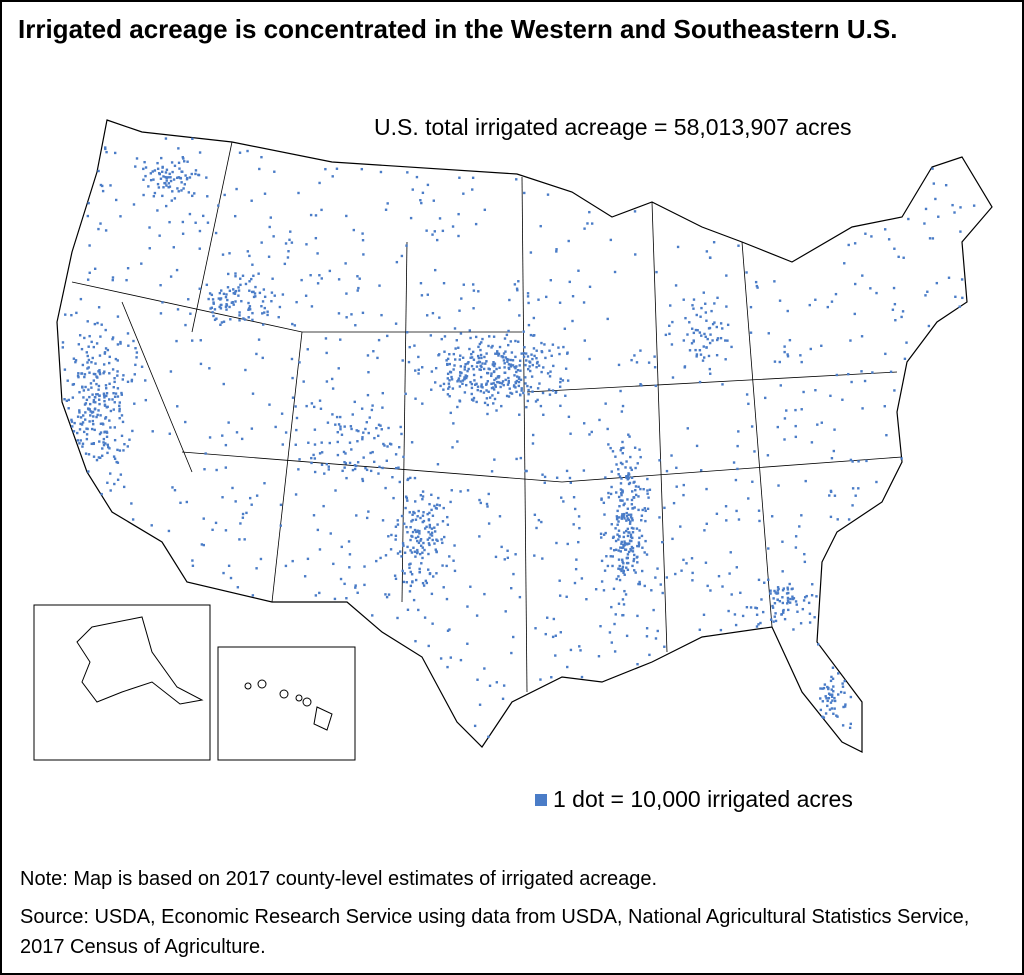 The width and height of the screenshot is (1024, 975). I want to click on alaska-inset-frame, so click(122, 682).